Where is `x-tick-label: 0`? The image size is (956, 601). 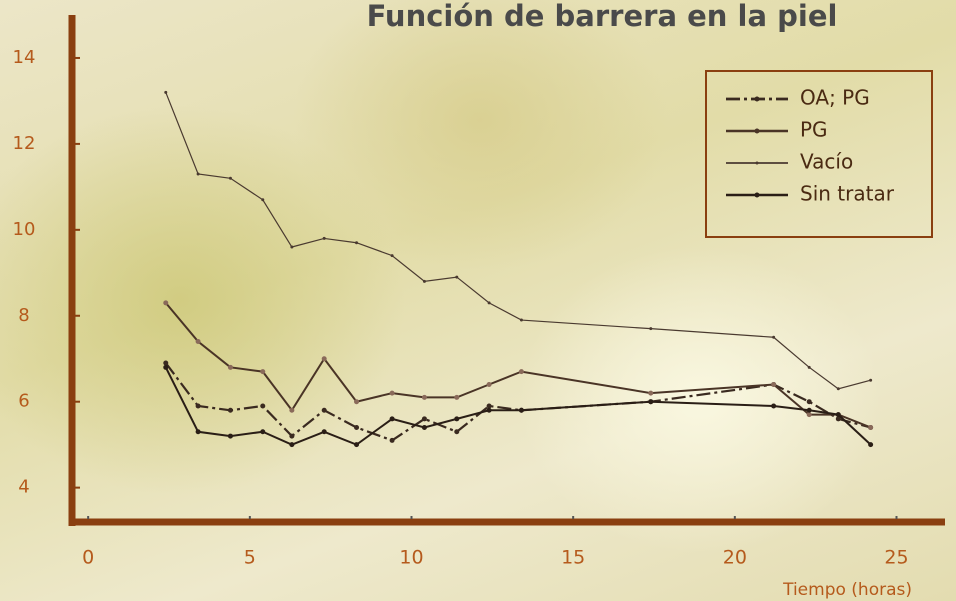
x-tick-label: 0 is located at coordinates (88, 558).